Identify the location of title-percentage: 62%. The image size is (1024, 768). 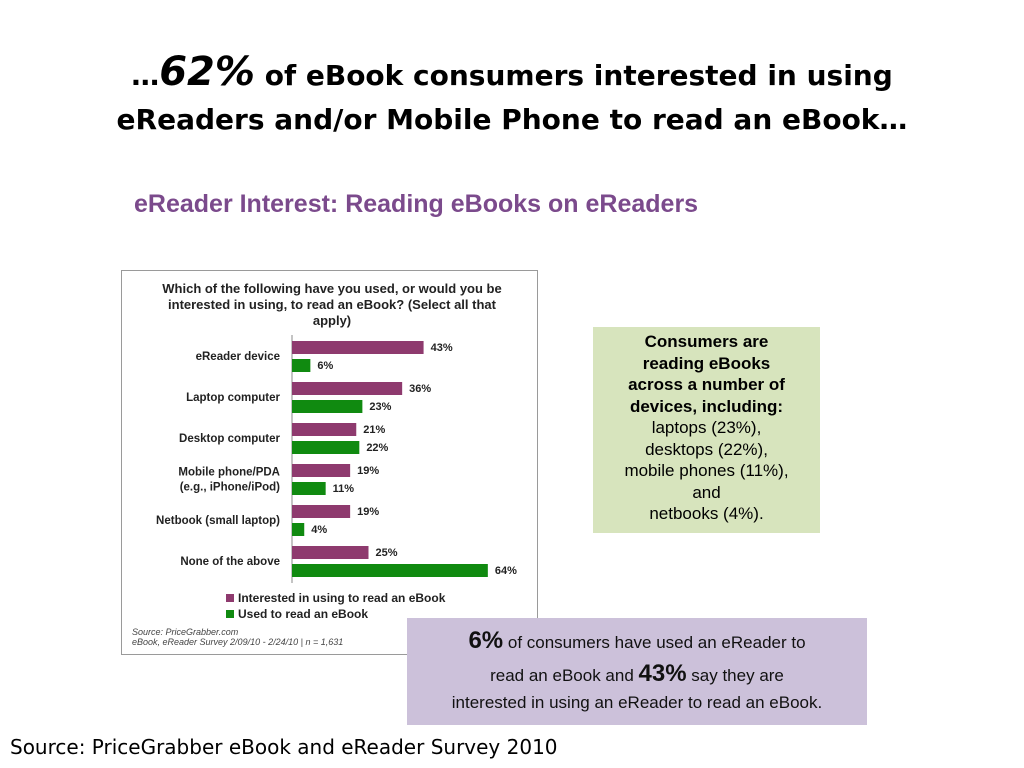
(207, 72).